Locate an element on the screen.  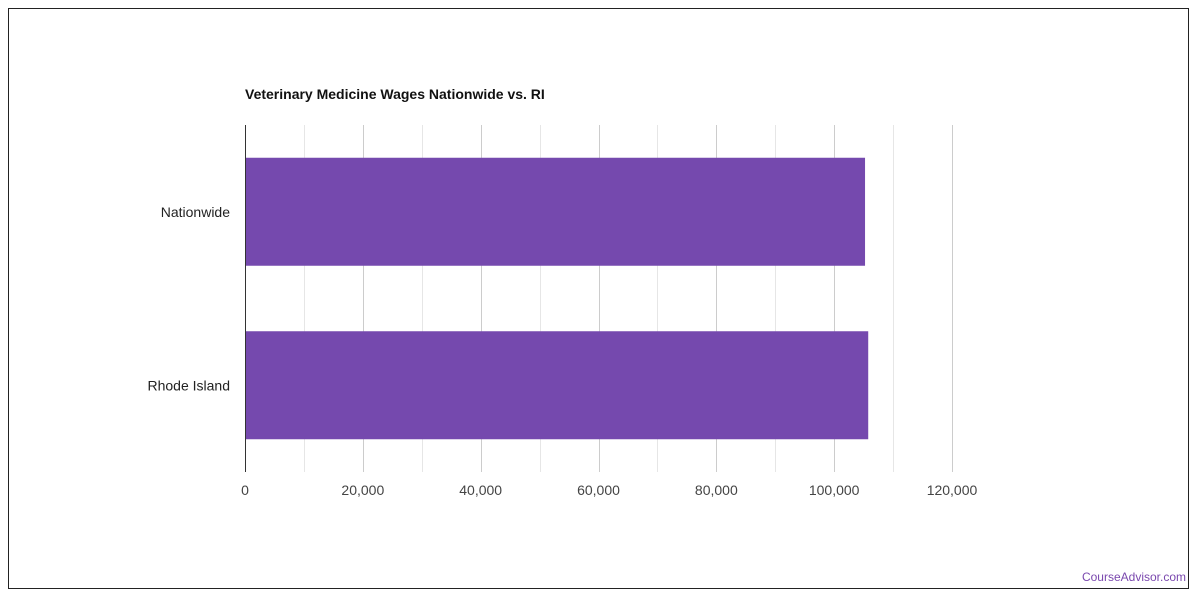
source-link: CourseAdvisor.com is located at coordinates (1133, 577).